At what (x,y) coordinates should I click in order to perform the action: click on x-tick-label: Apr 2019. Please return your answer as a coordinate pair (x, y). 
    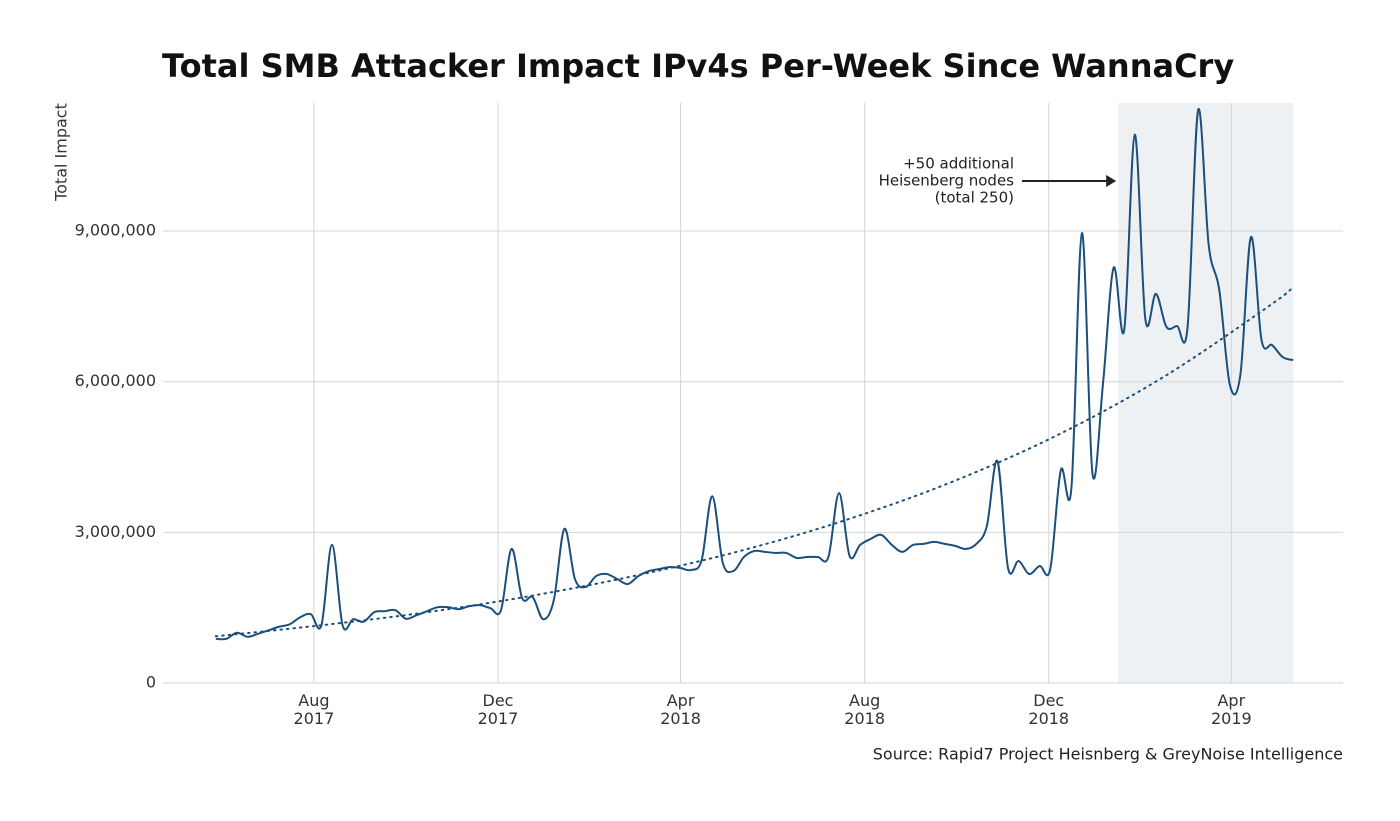
    Looking at the image, I should click on (1231, 709).